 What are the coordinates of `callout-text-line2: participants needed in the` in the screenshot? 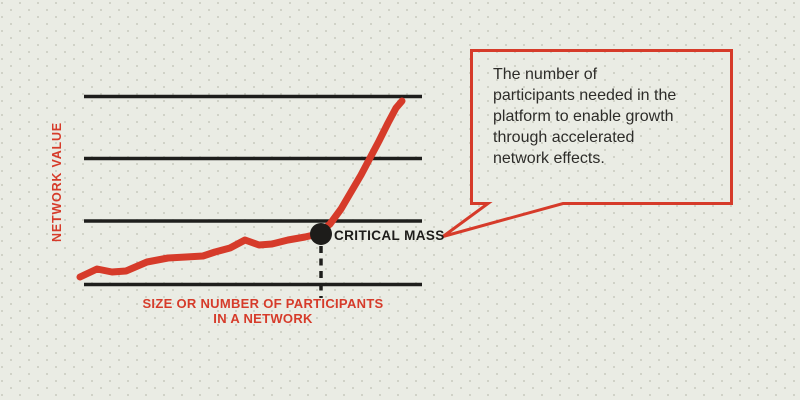 It's located at (585, 95).